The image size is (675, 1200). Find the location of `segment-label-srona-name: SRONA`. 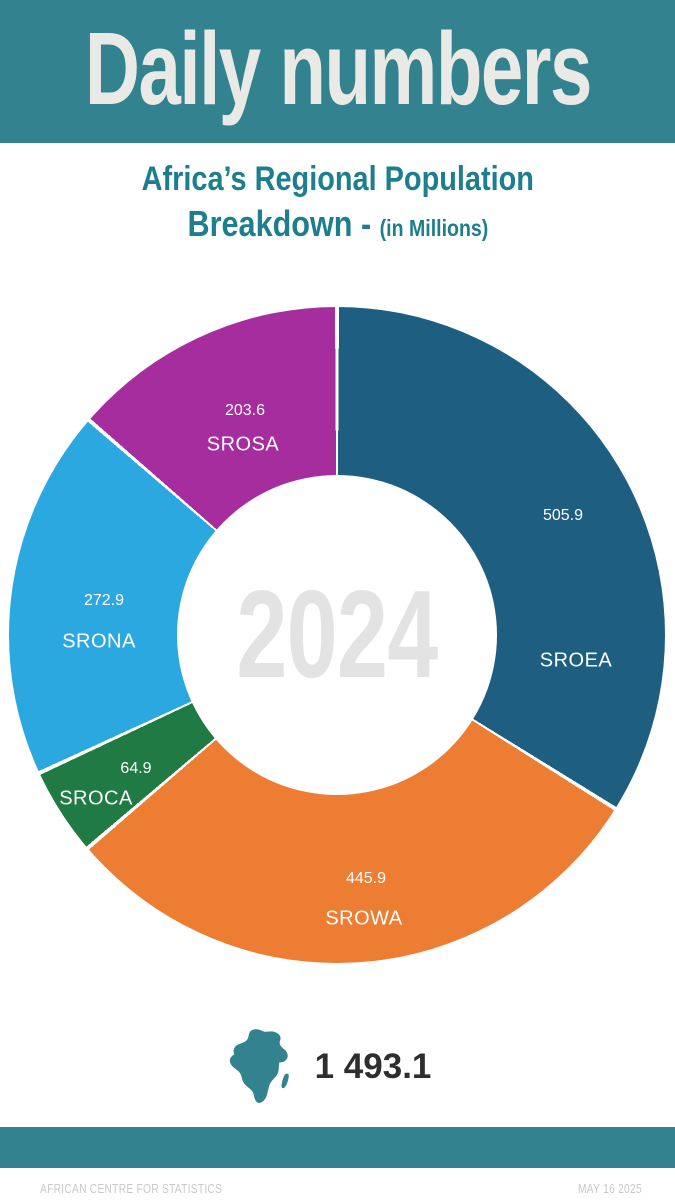

segment-label-srona-name: SRONA is located at coordinates (99, 641).